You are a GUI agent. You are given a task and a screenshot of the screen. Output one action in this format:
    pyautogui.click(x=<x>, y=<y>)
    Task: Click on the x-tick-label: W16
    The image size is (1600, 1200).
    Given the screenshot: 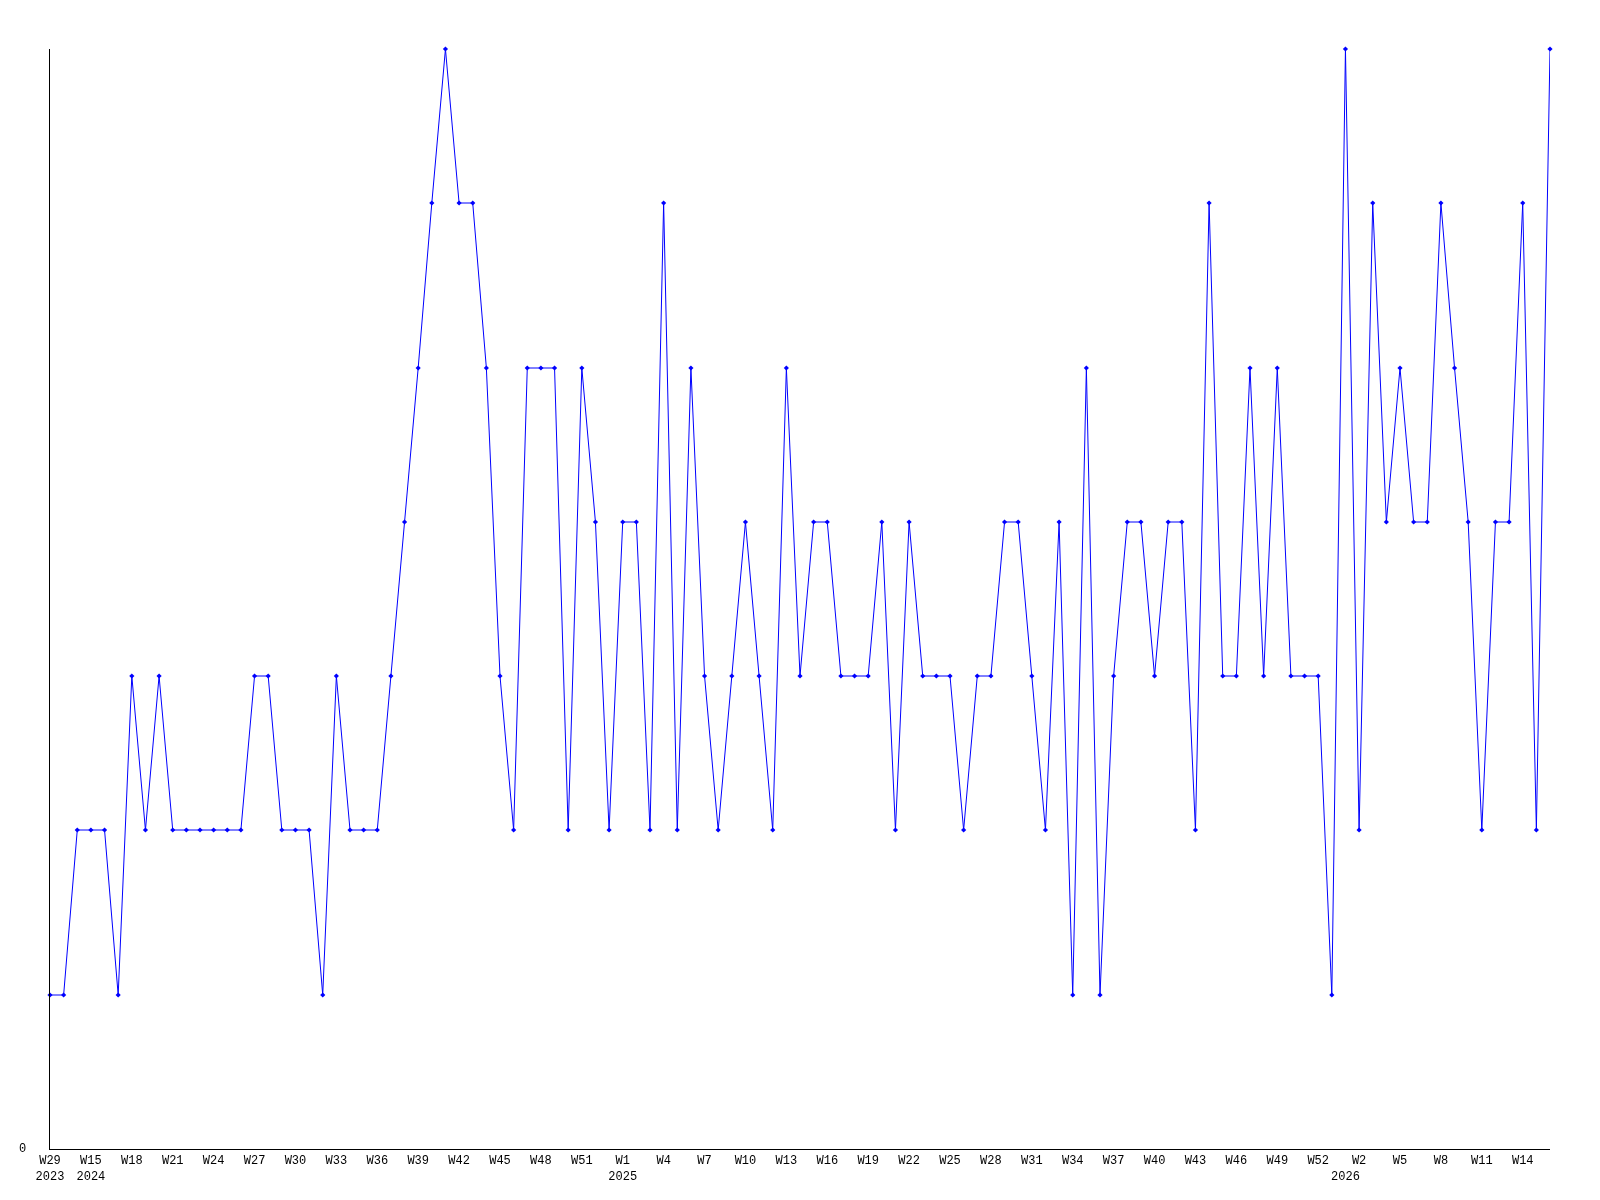 What is the action you would take?
    pyautogui.click(x=827, y=1161)
    